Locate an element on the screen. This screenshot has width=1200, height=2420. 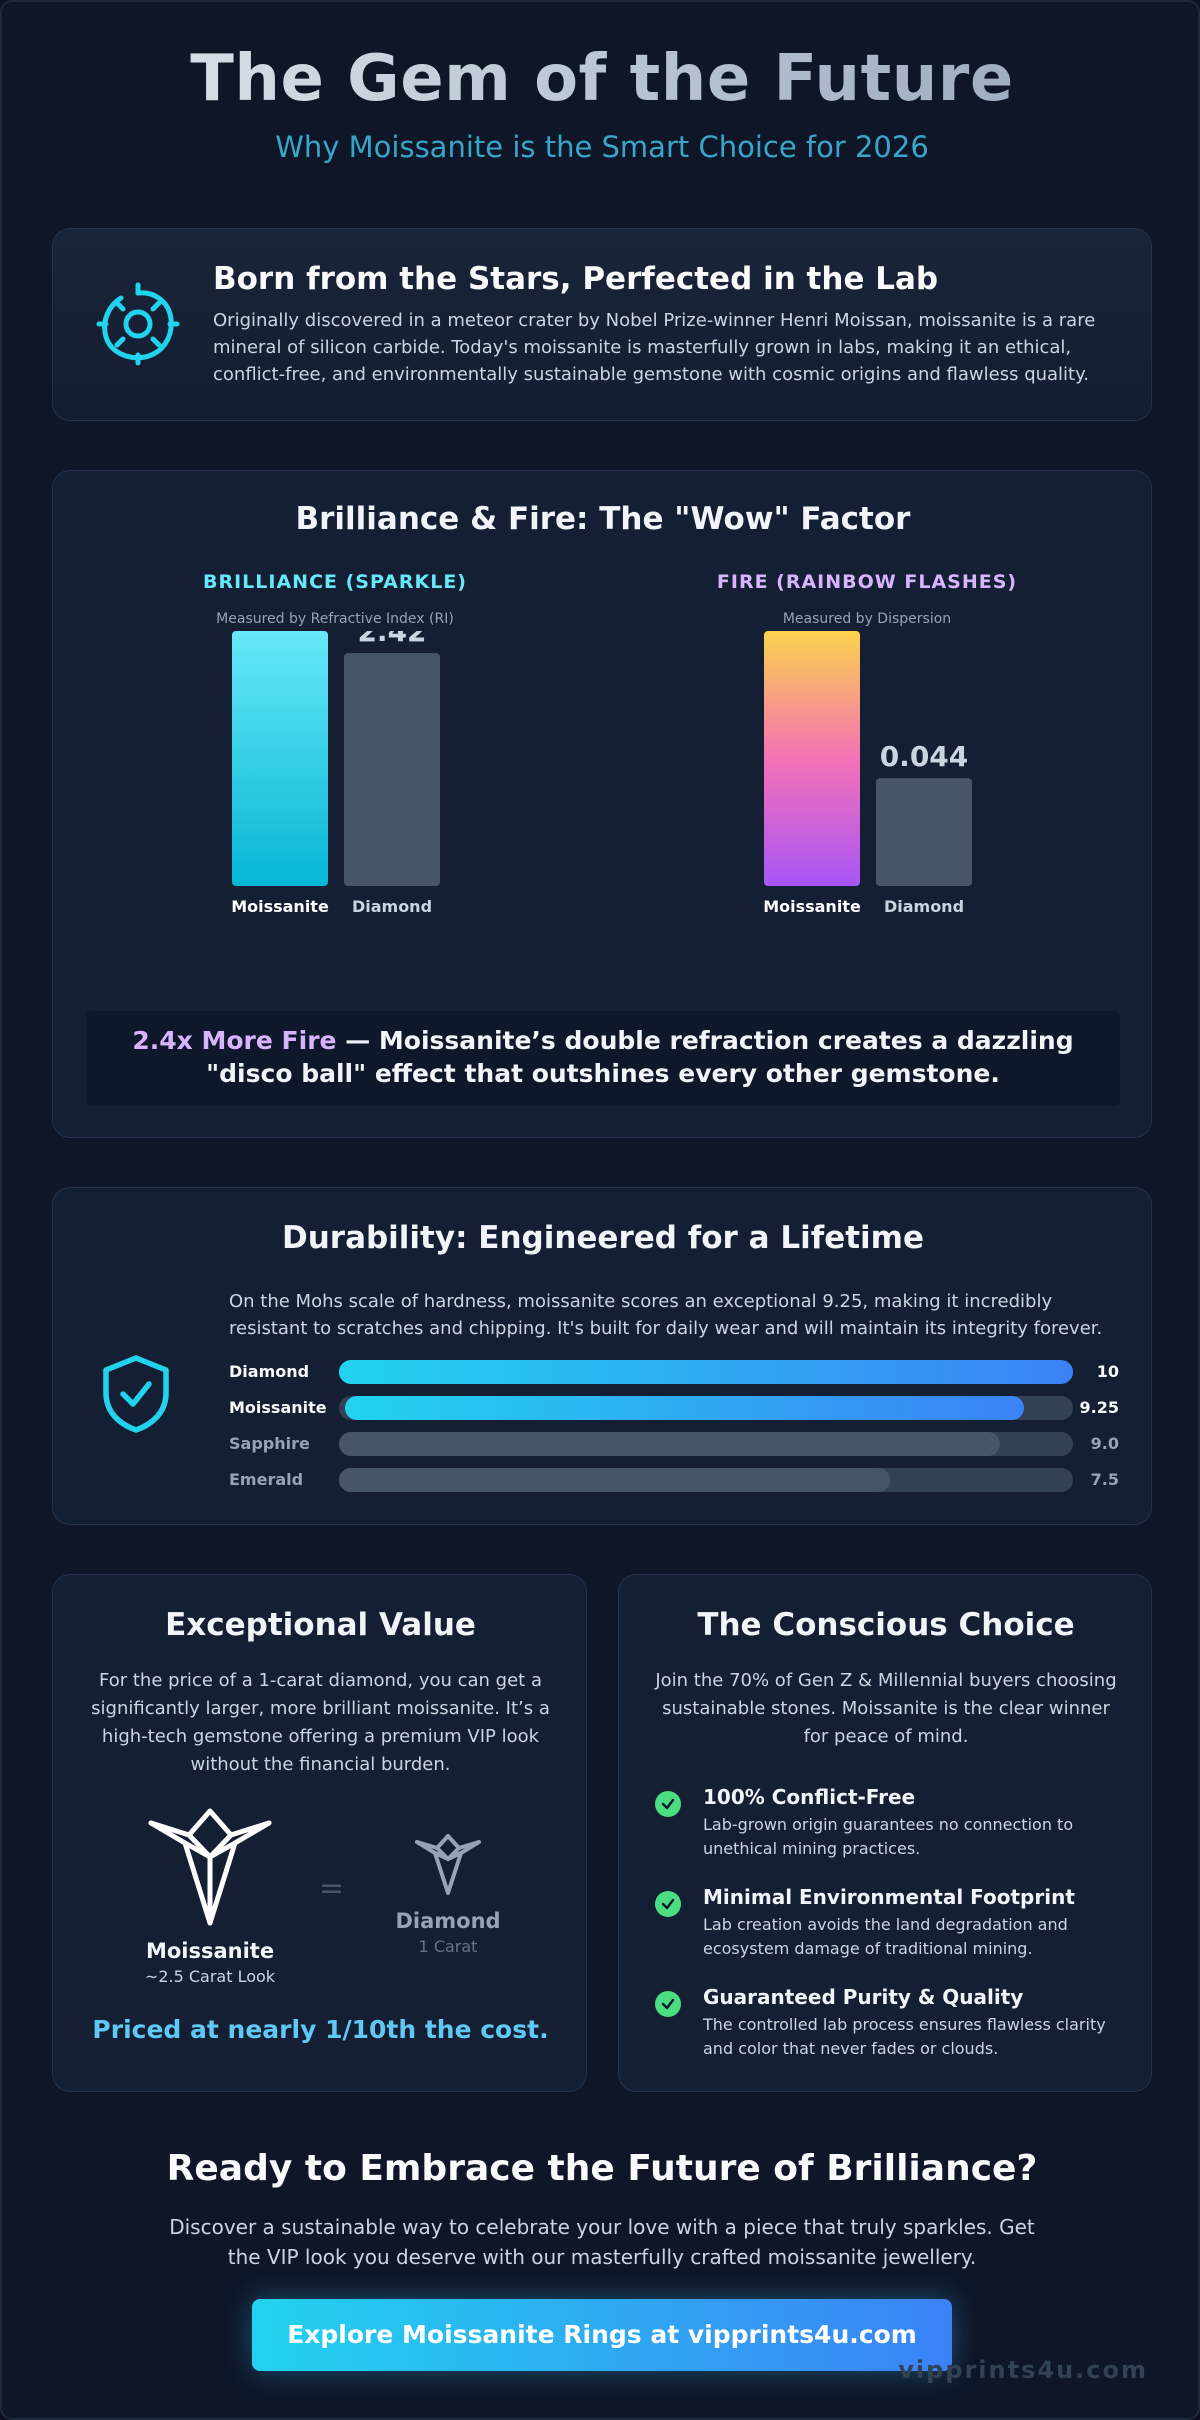
benefit-title: Minimal Environmental Footprint is located at coordinates (889, 1897).